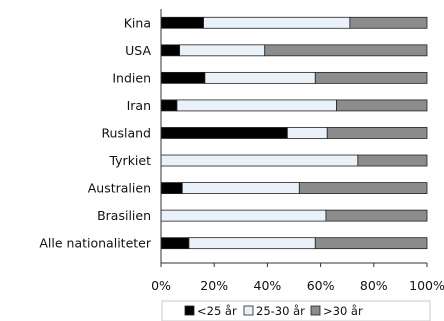 The image size is (444, 321). What do you see at coordinates (343, 311) in the screenshot?
I see `legend-label: >30 år` at bounding box center [343, 311].